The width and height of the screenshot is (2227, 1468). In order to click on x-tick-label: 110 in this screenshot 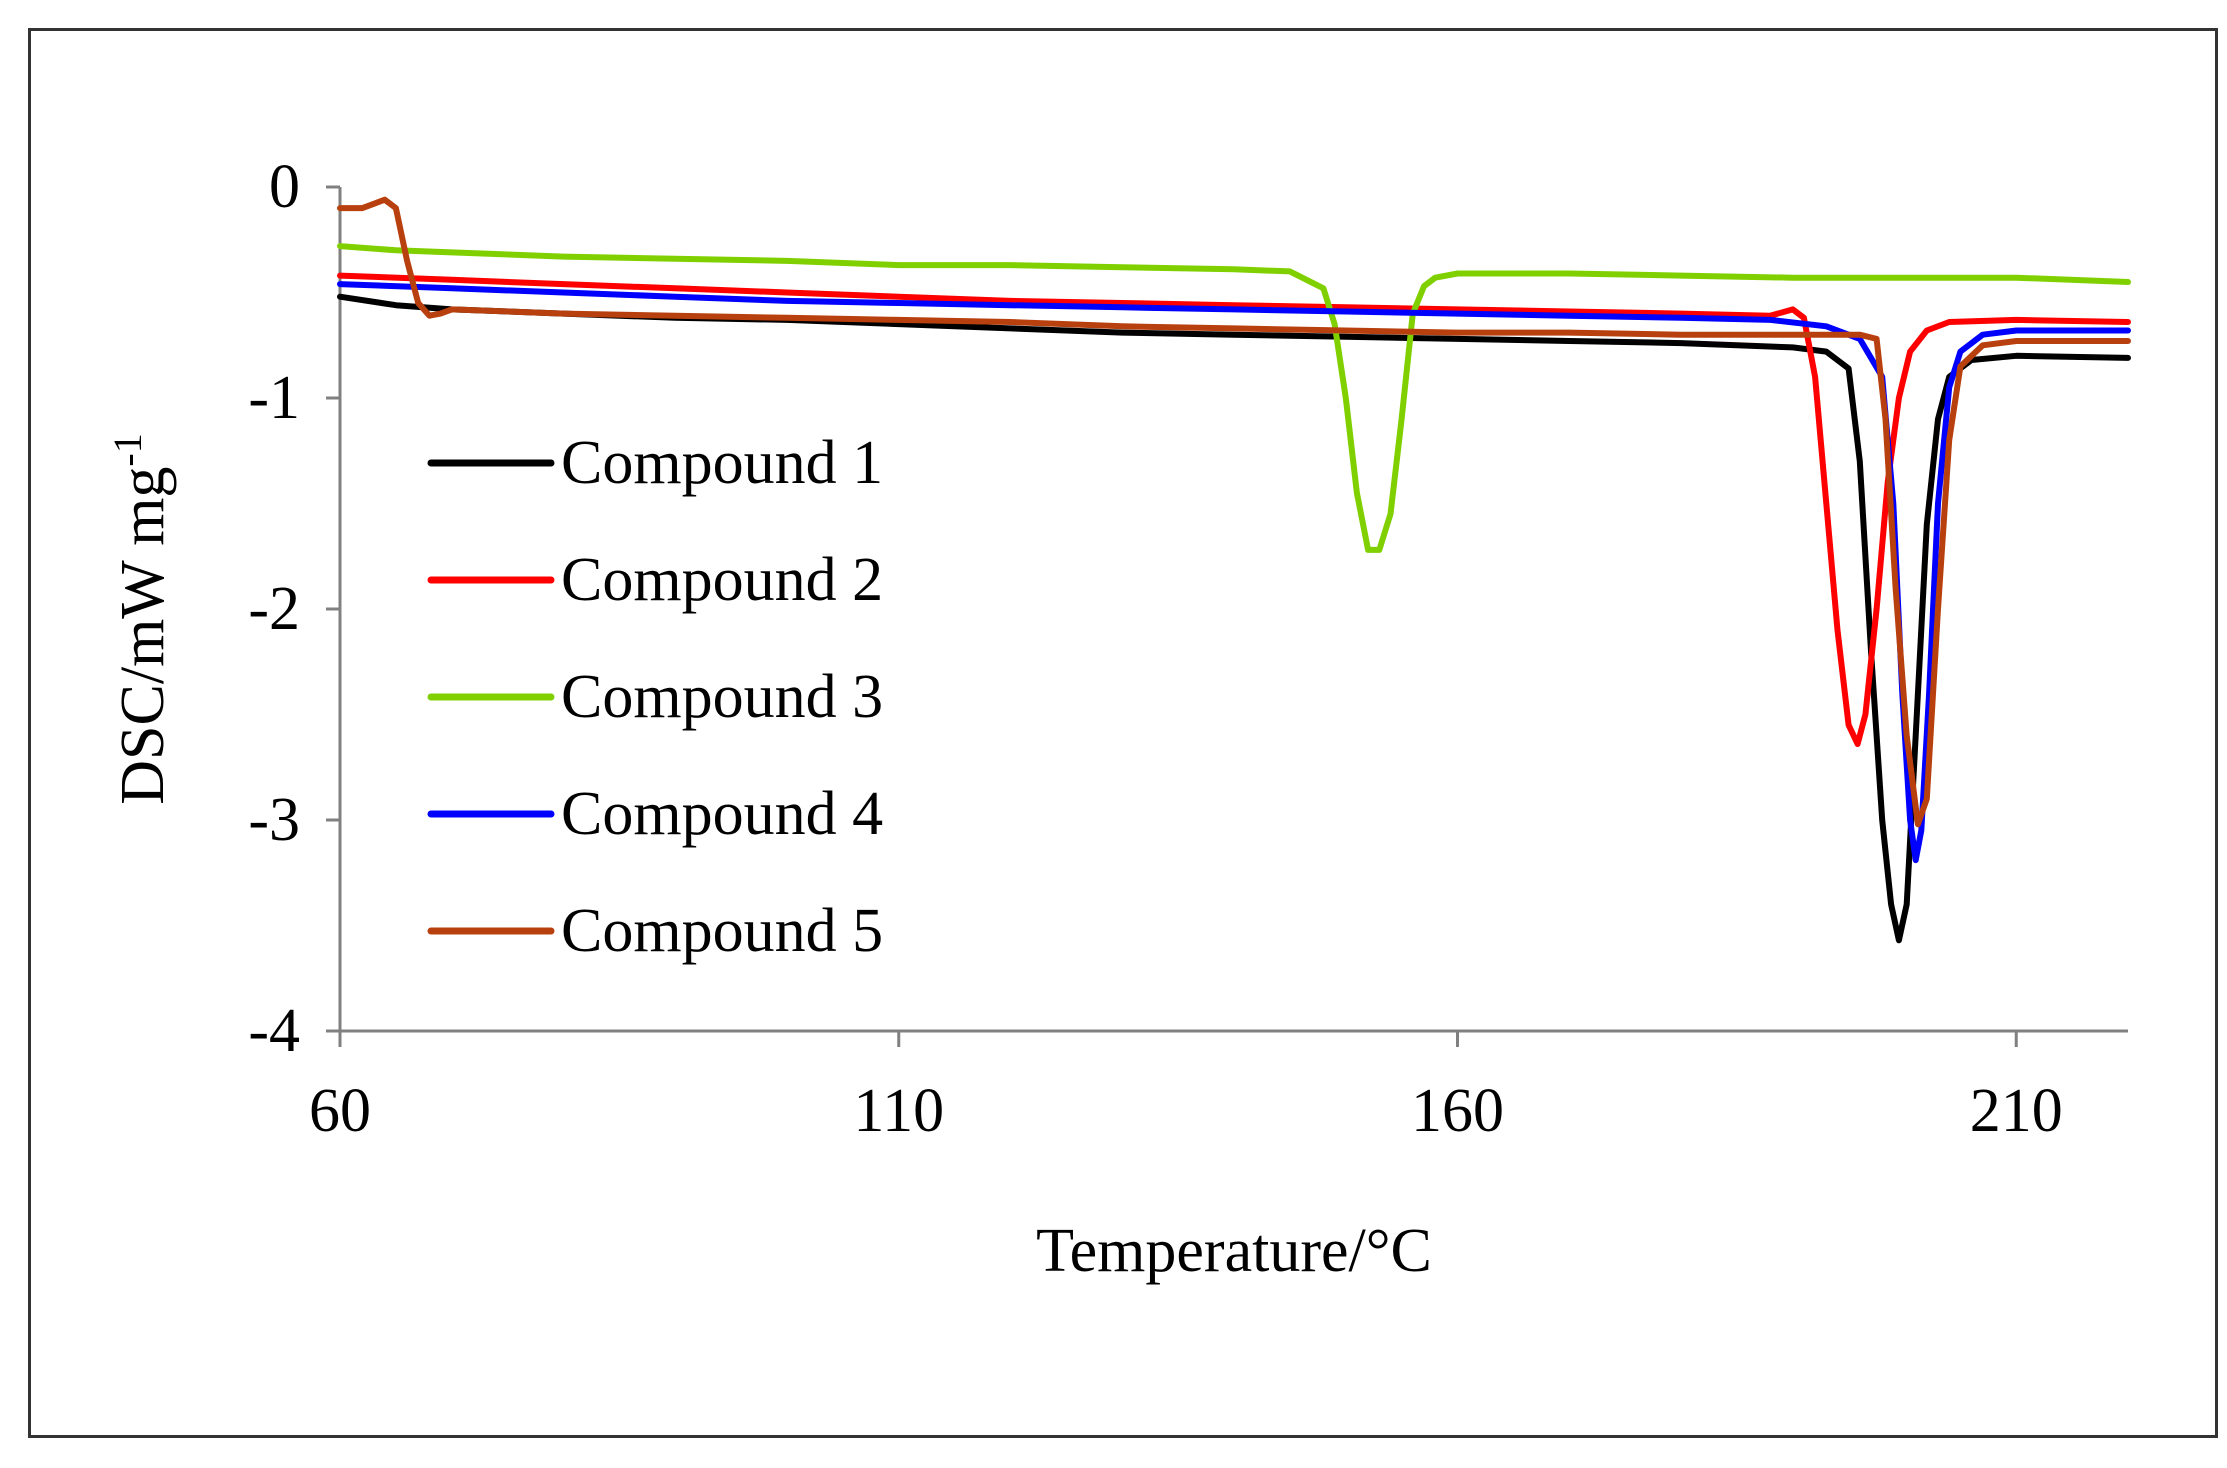, I will do `click(898, 1111)`.